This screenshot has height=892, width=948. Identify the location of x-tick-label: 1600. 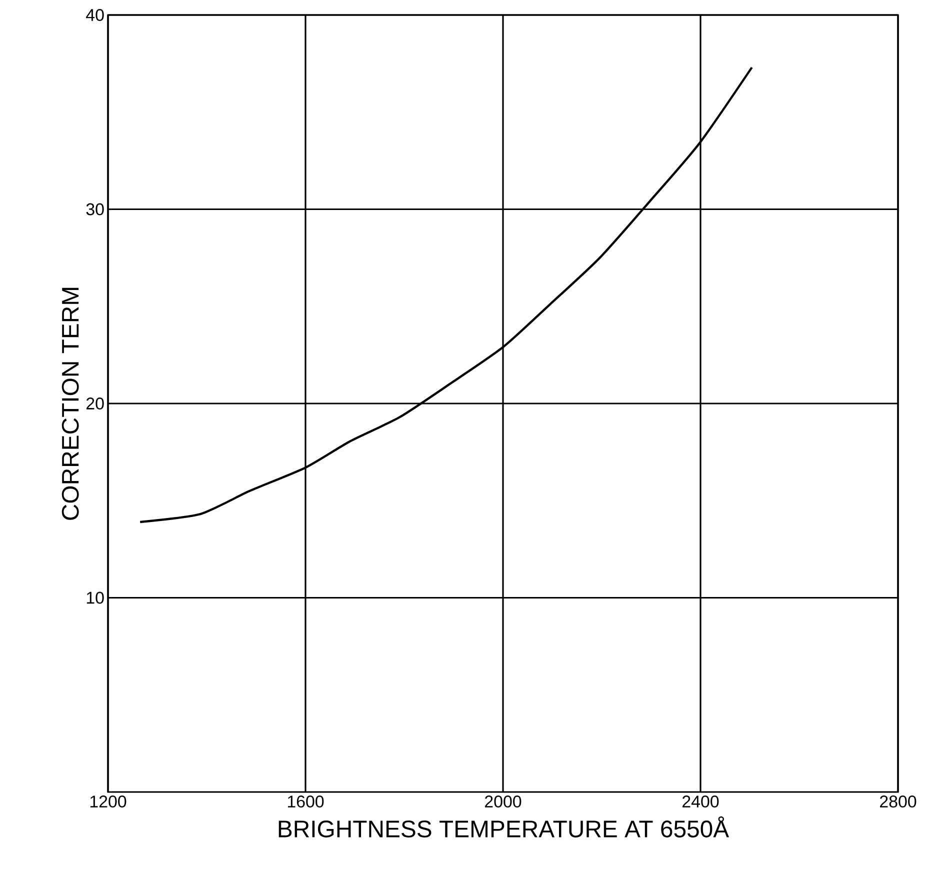
(306, 802).